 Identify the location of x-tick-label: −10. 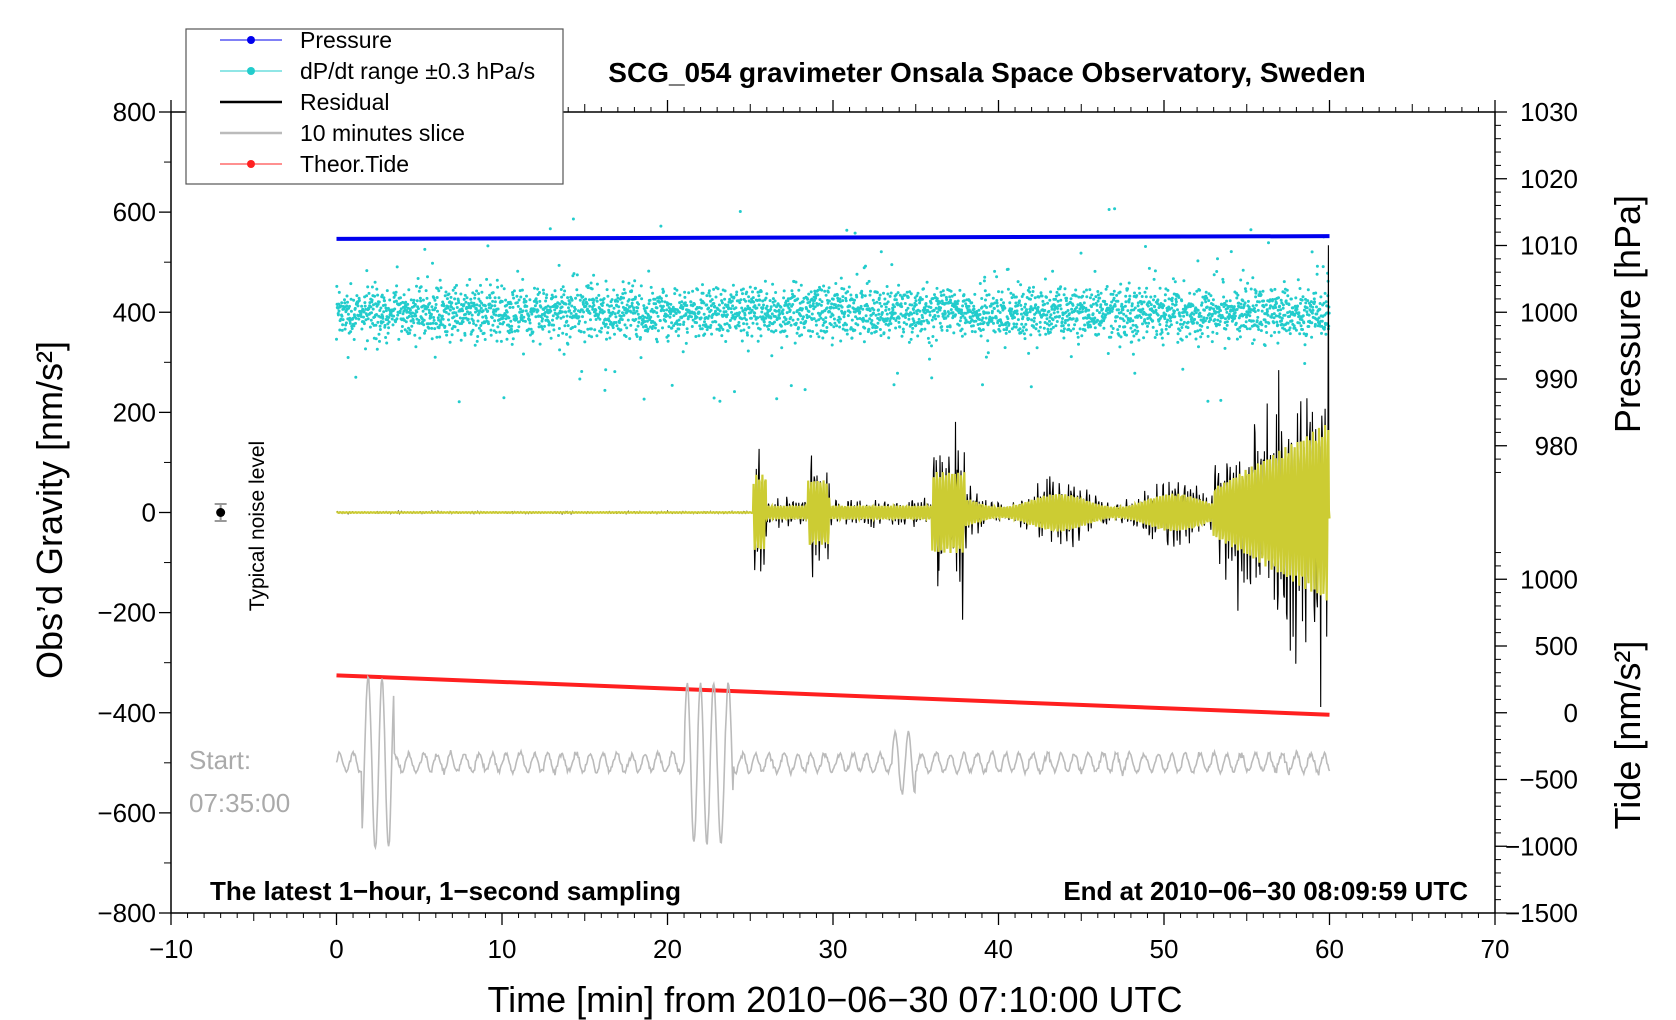
(171, 949).